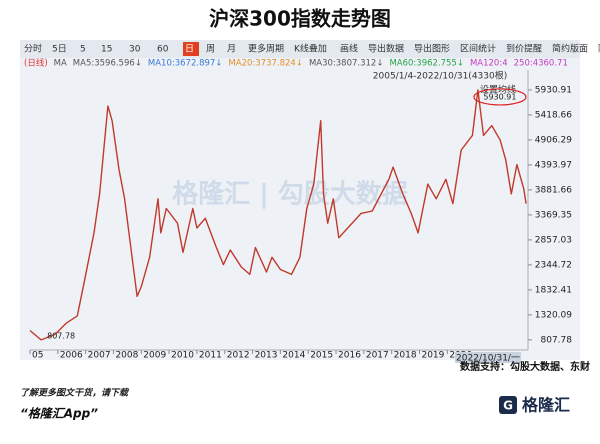 This screenshot has width=600, height=444. What do you see at coordinates (349, 49) in the screenshot?
I see `toolbar-item: 画线` at bounding box center [349, 49].